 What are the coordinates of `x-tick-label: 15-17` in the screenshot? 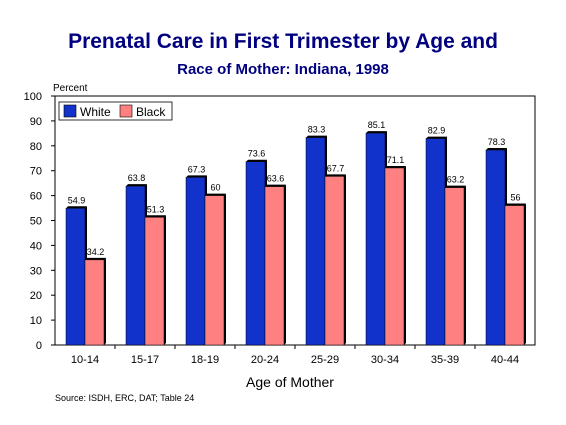 It's located at (145, 360).